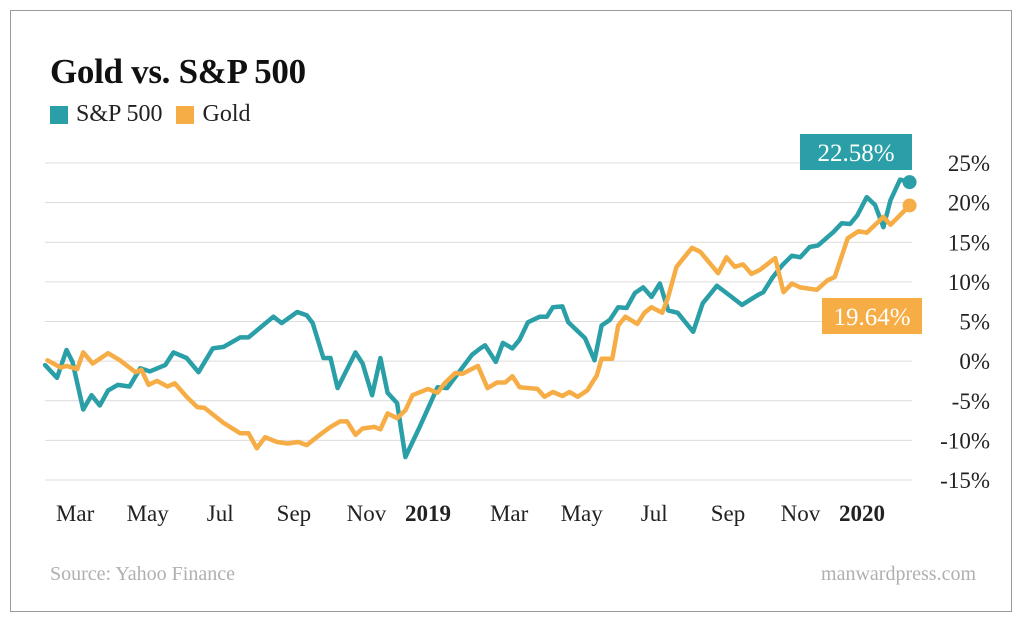 This screenshot has width=1024, height=624. What do you see at coordinates (142, 574) in the screenshot?
I see `source-note: Source: Yahoo Finance` at bounding box center [142, 574].